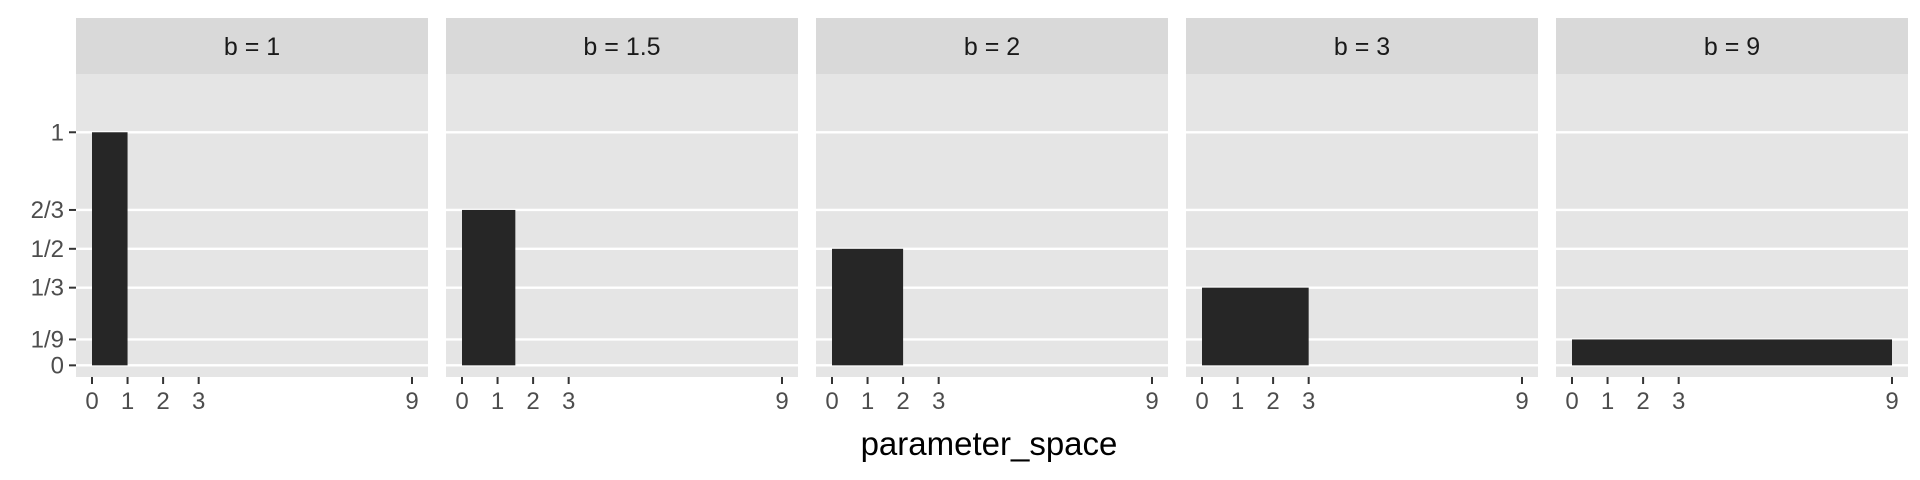 The image size is (1920, 480). Describe the element at coordinates (47, 249) in the screenshot. I see `y-tick-label: 1/2` at that location.